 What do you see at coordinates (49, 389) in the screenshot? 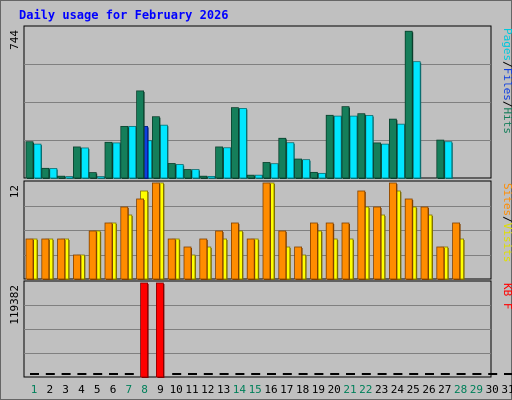
I see `day-label-2: 2` at bounding box center [49, 389].